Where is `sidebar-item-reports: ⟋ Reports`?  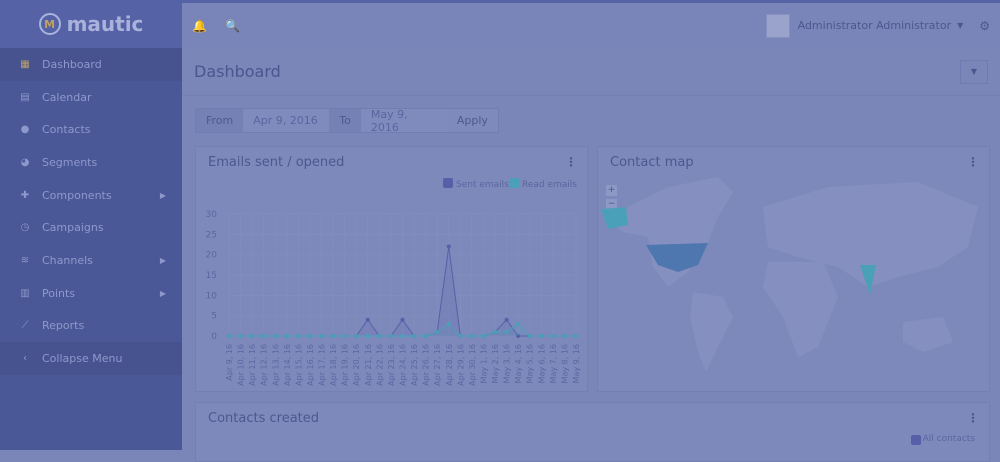
sidebar-item-reports: ⟋ Reports is located at coordinates (91, 326).